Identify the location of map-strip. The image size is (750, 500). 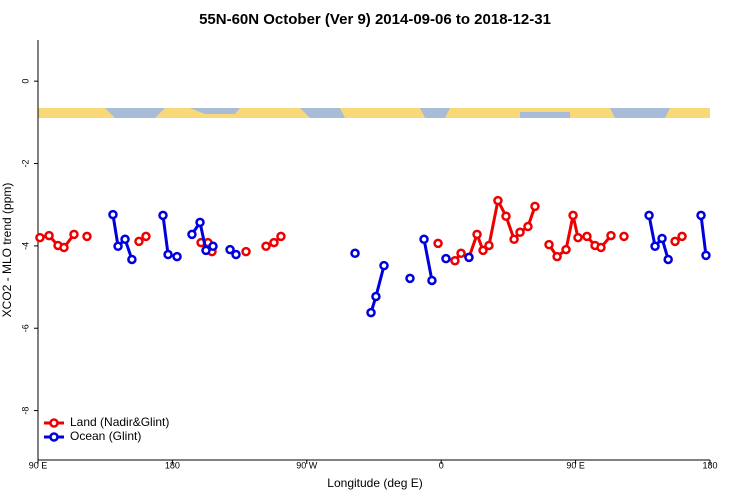
(374, 113).